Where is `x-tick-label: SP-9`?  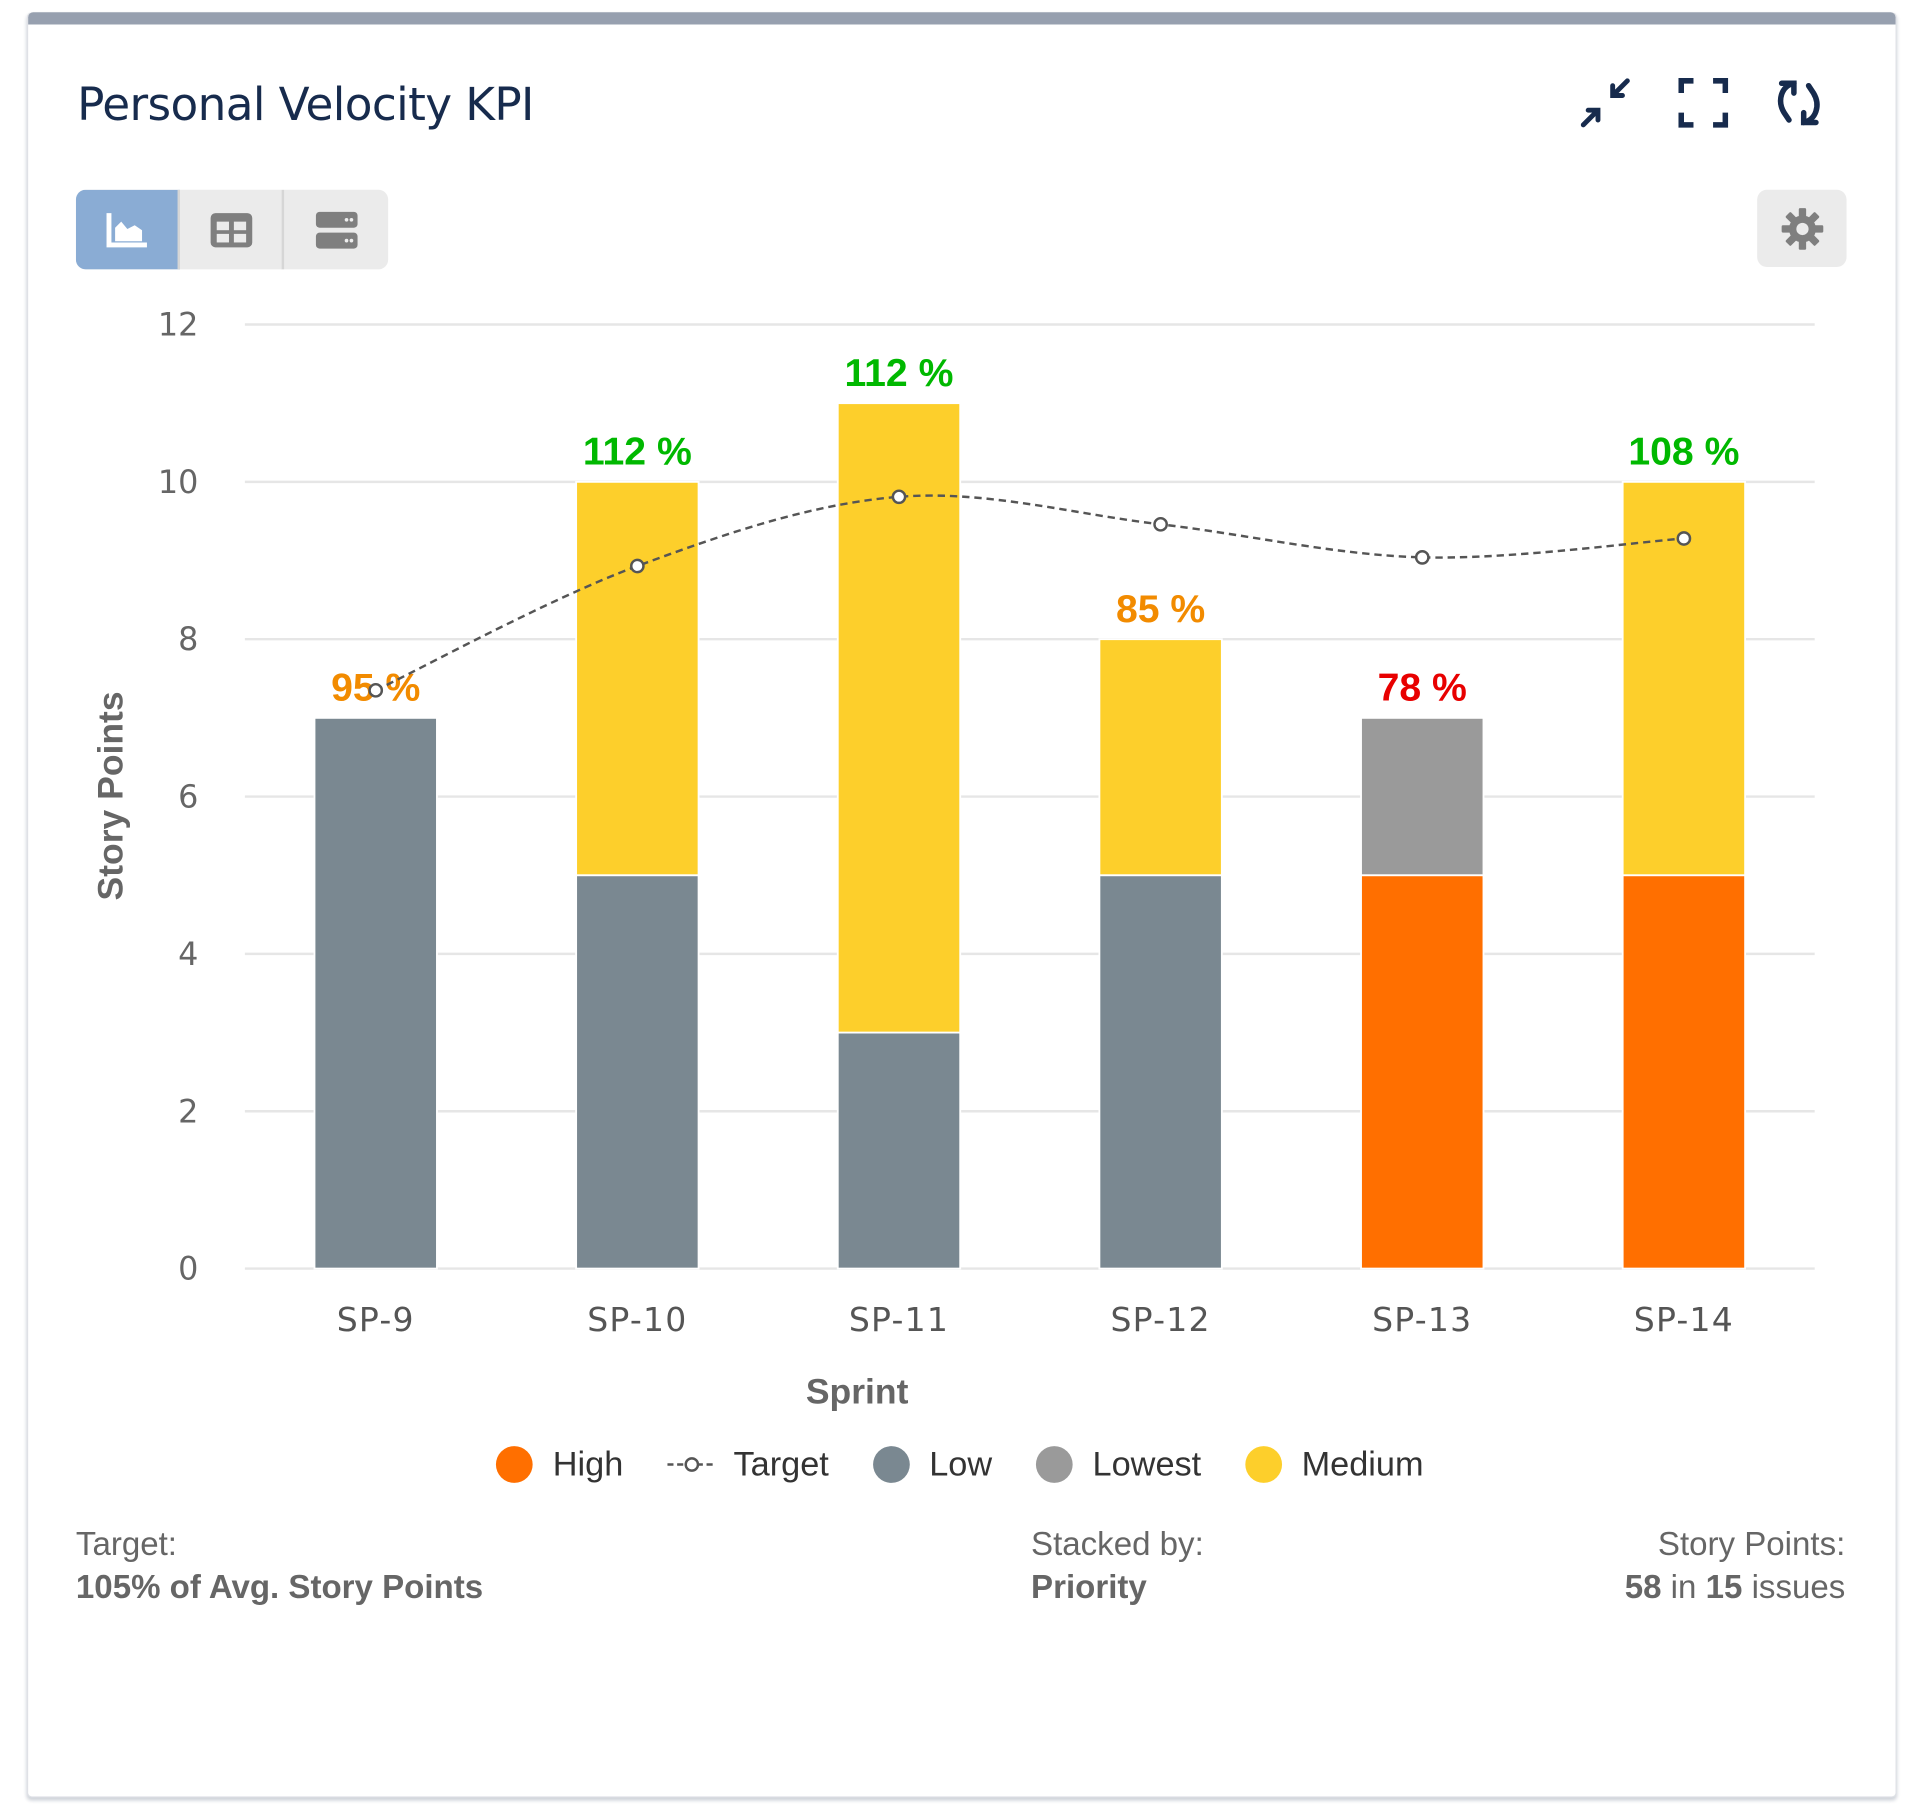 x-tick-label: SP-9 is located at coordinates (376, 1319).